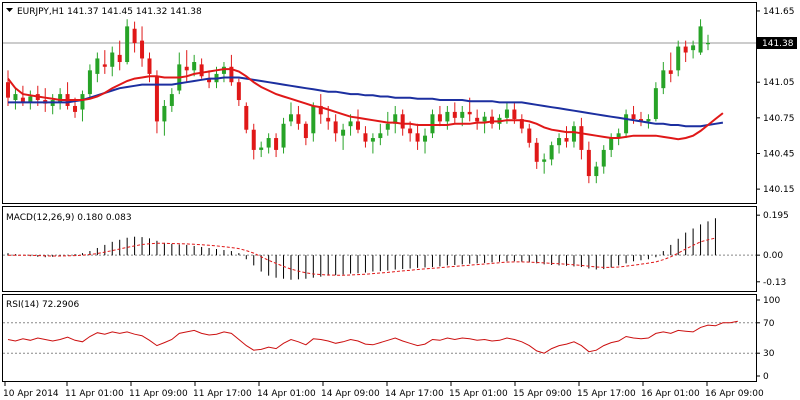  What do you see at coordinates (779, 190) in the screenshot?
I see `price-tick-label: 140.15` at bounding box center [779, 190].